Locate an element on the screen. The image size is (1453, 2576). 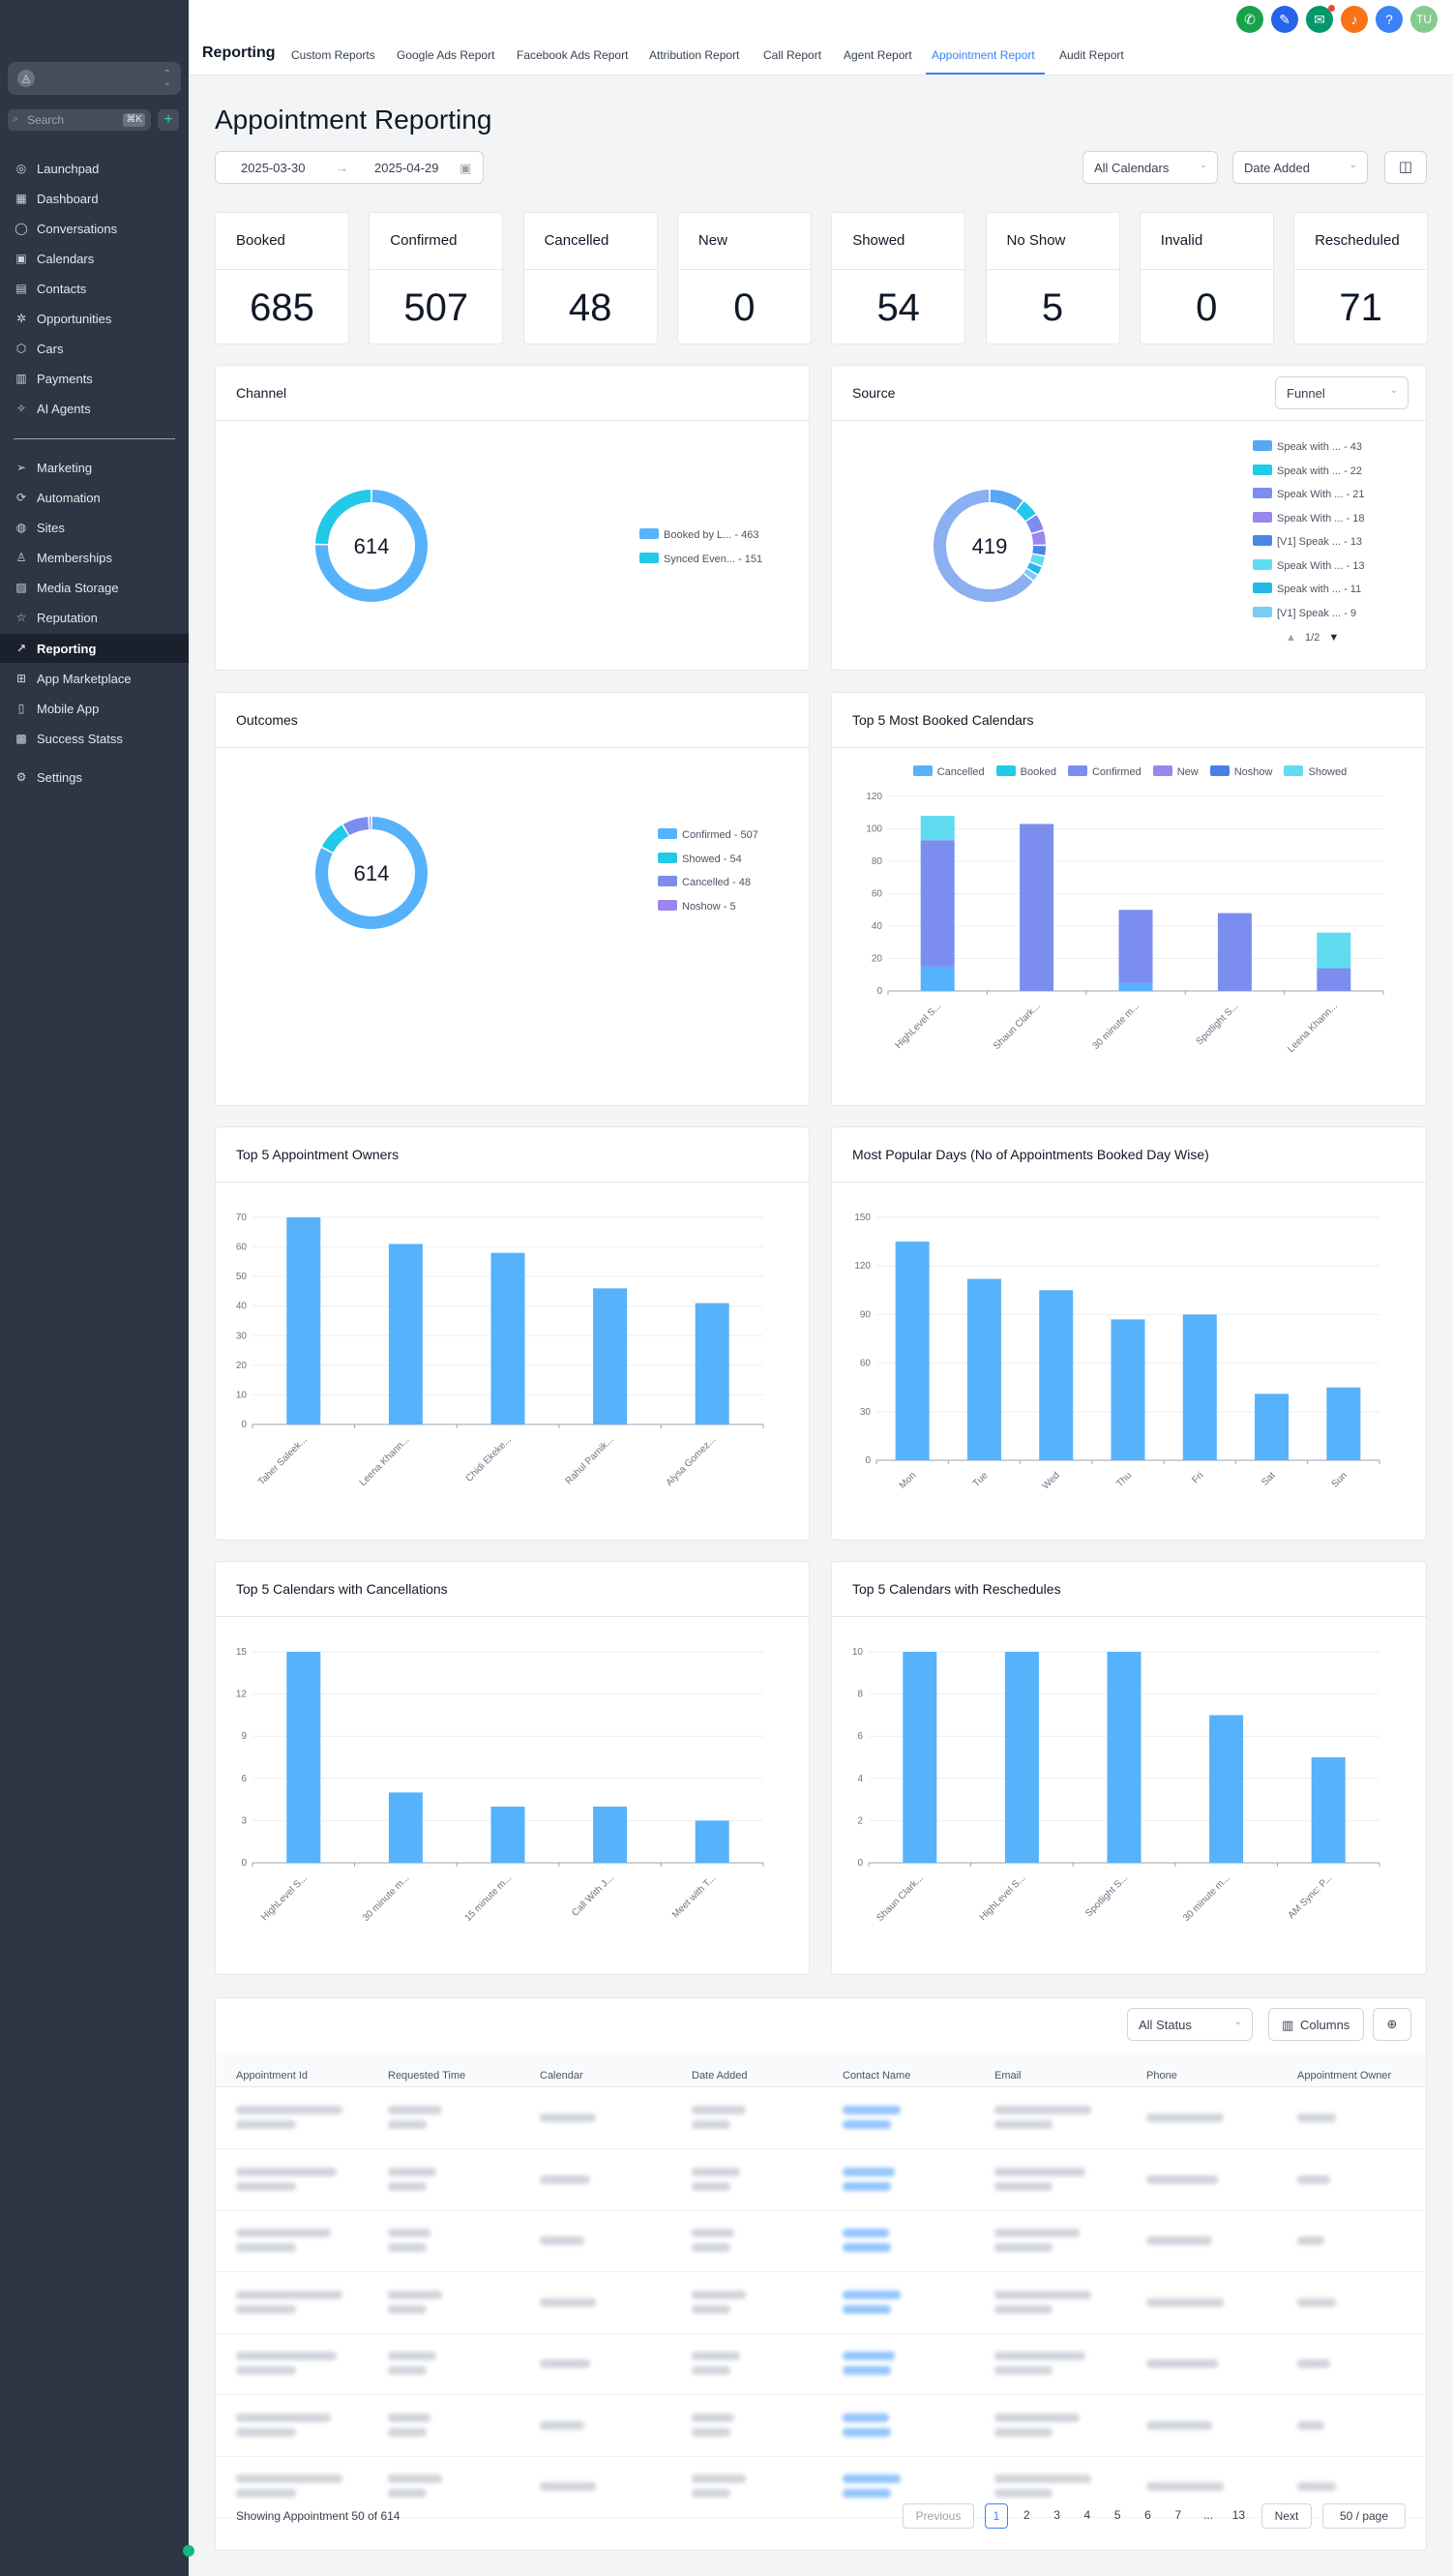
column-header: Email is located at coordinates (1008, 2076).